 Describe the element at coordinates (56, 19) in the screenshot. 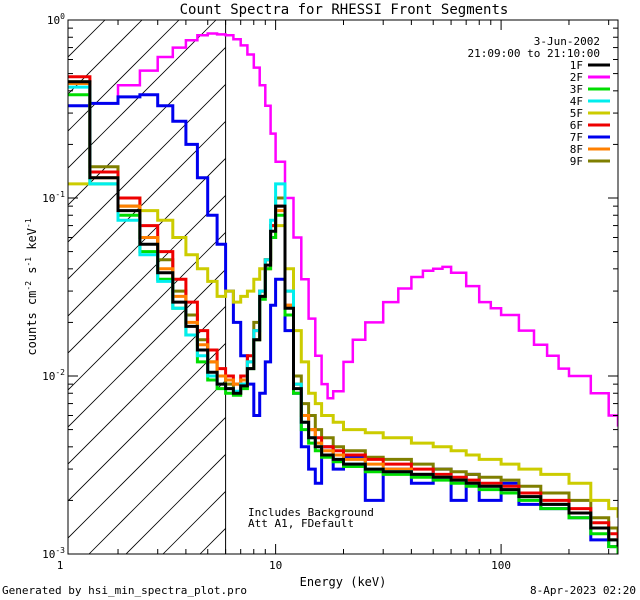

I see `y-tick-label: 10⁰` at that location.